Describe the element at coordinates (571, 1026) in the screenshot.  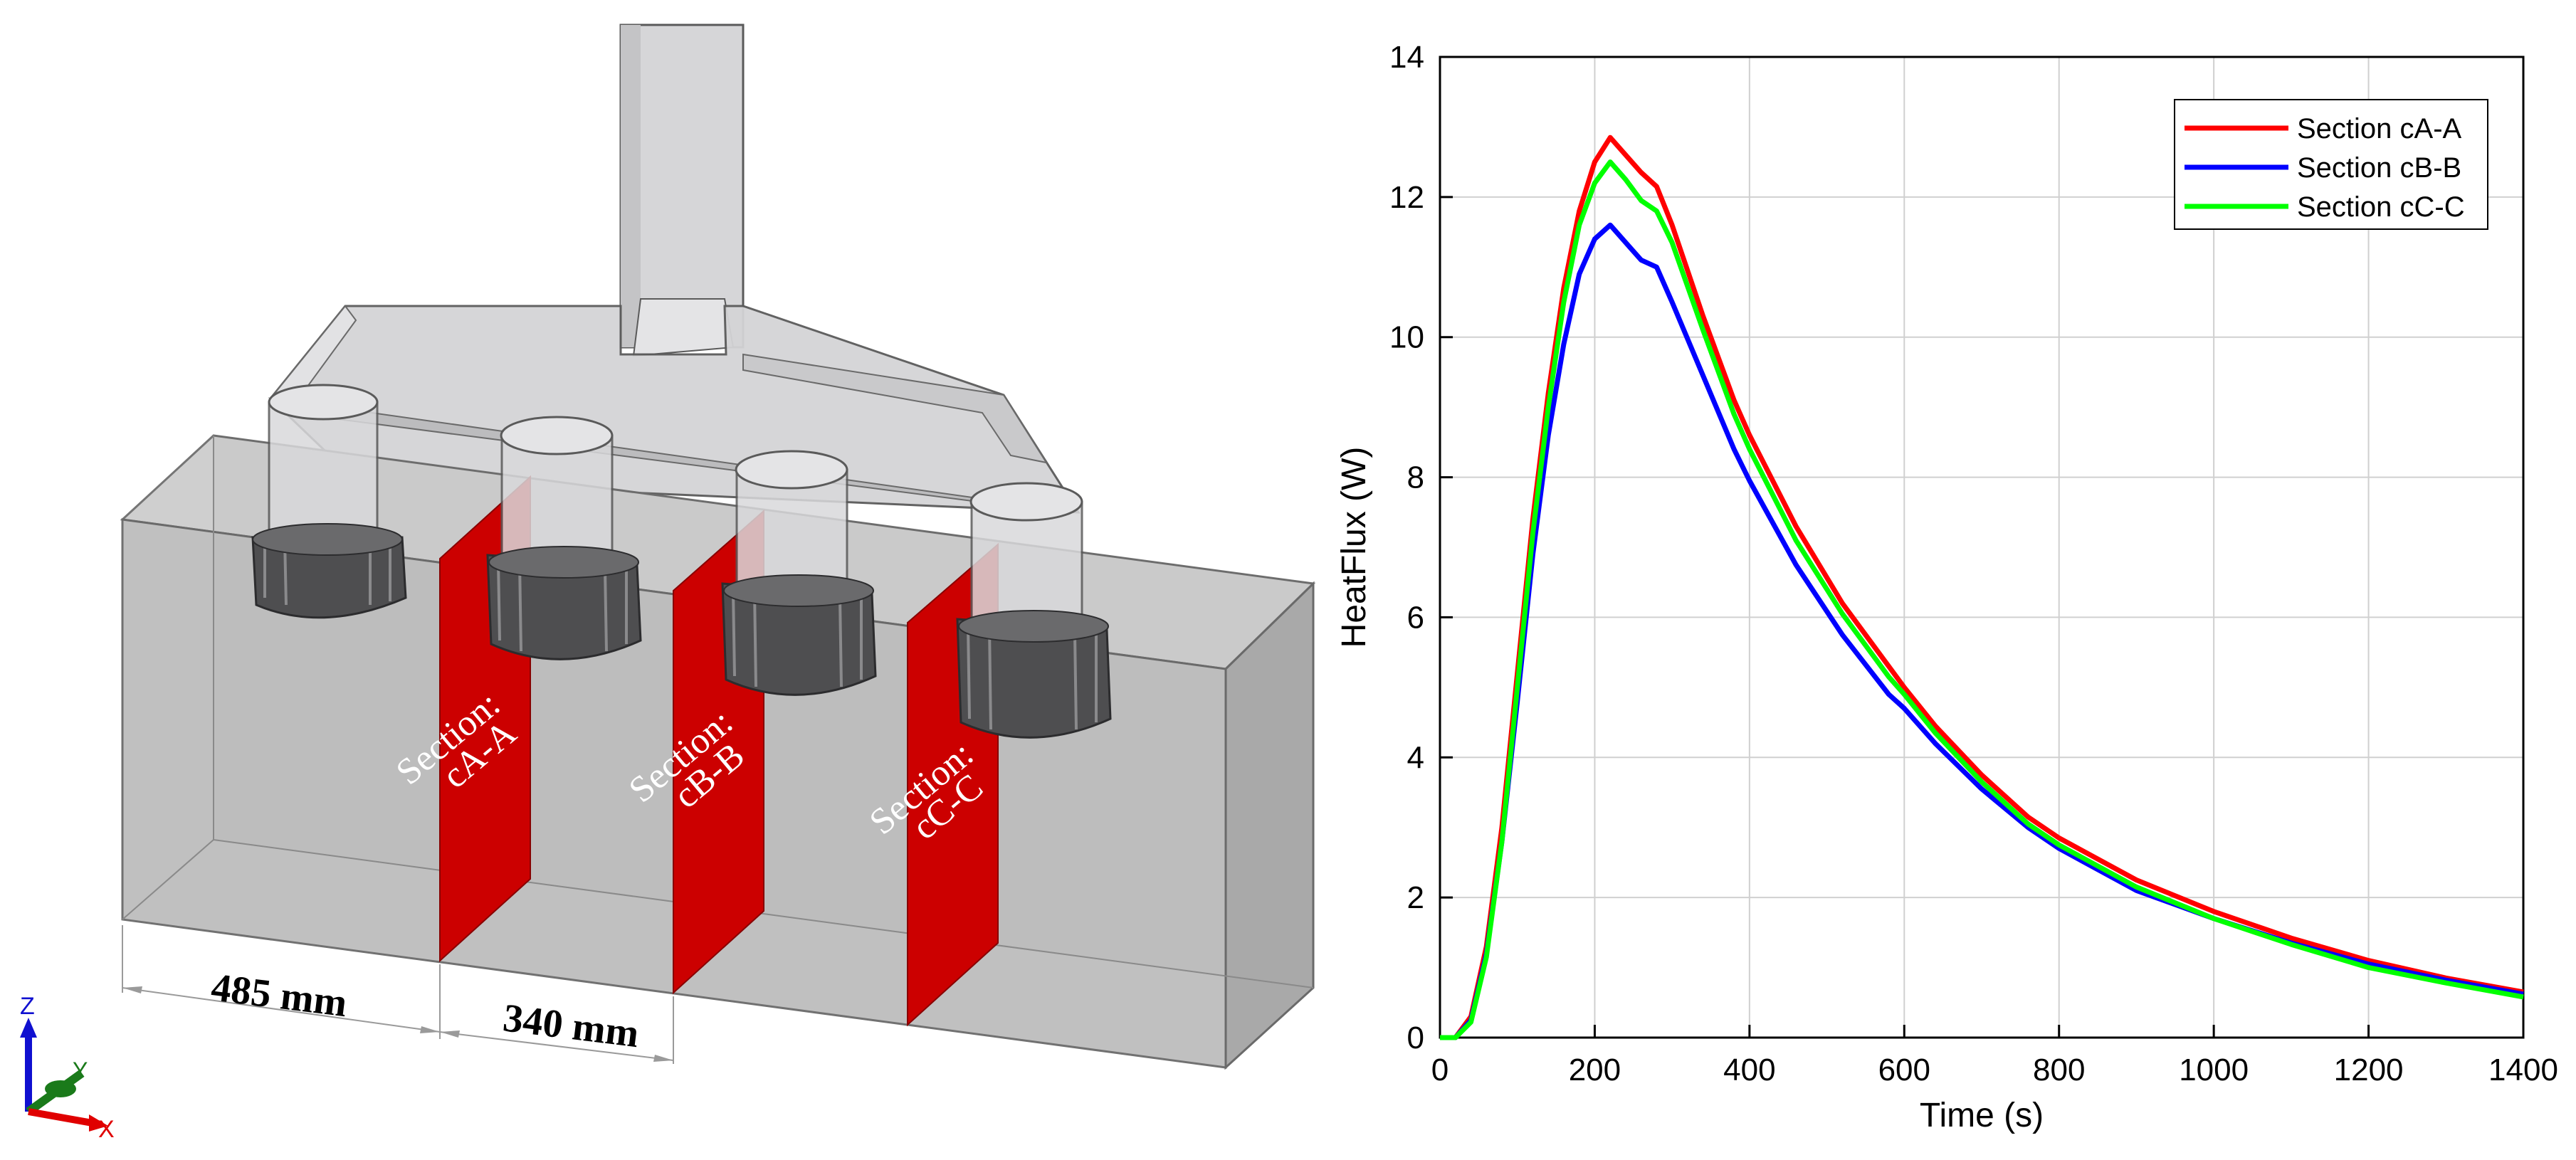
I see `dimension-label-340: 340 mm` at that location.